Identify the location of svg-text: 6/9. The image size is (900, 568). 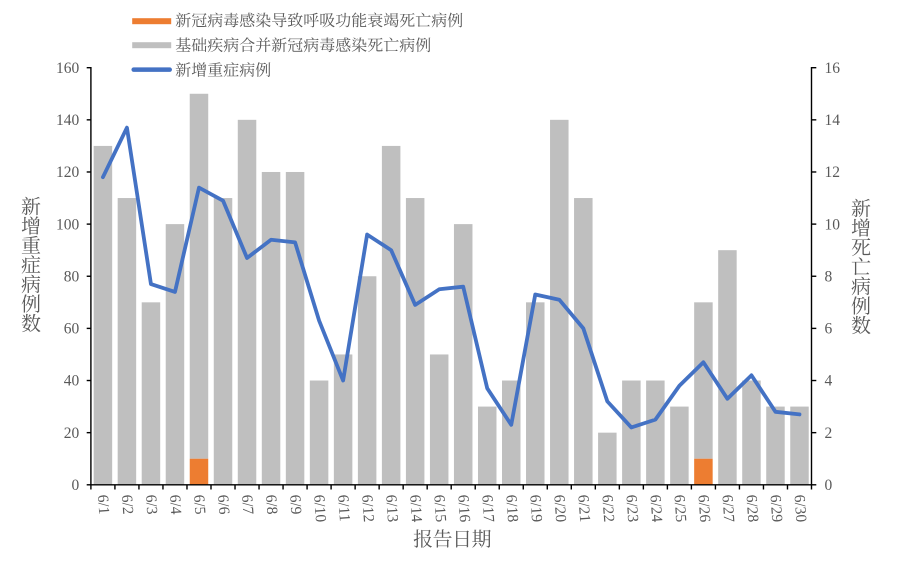
(295, 504).